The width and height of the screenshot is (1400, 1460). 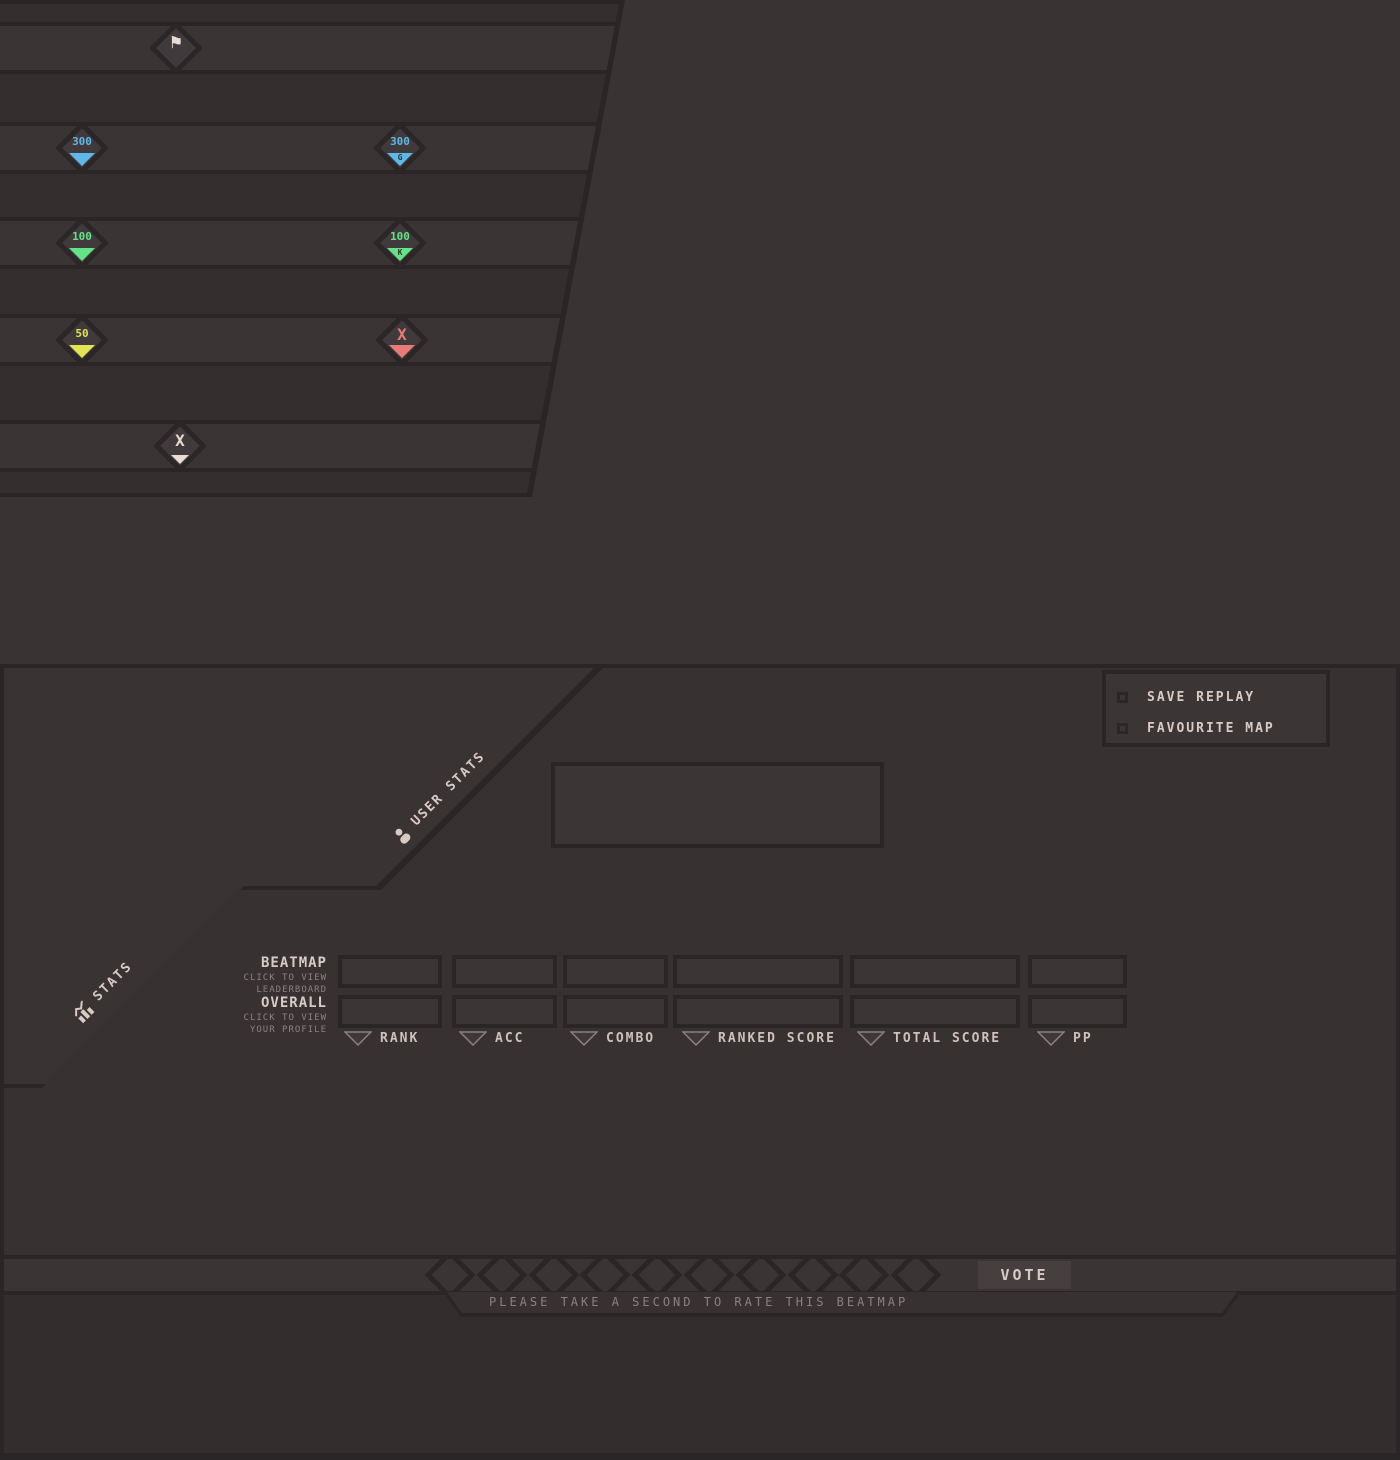 What do you see at coordinates (400, 236) in the screenshot?
I see `hit-100k-label: 100` at bounding box center [400, 236].